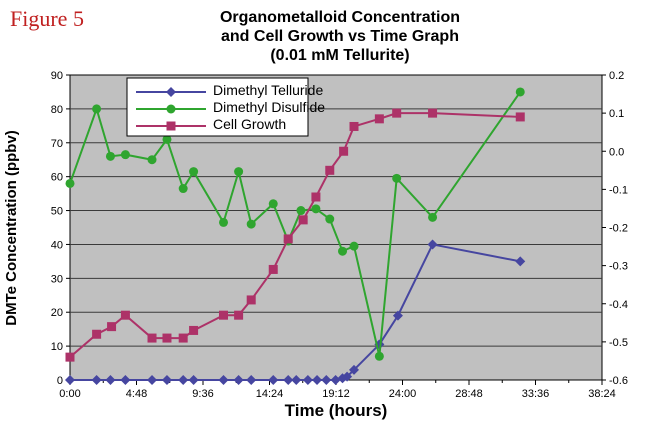  What do you see at coordinates (616, 152) in the screenshot?
I see `y-right-tick-label: 0.0` at bounding box center [616, 152].